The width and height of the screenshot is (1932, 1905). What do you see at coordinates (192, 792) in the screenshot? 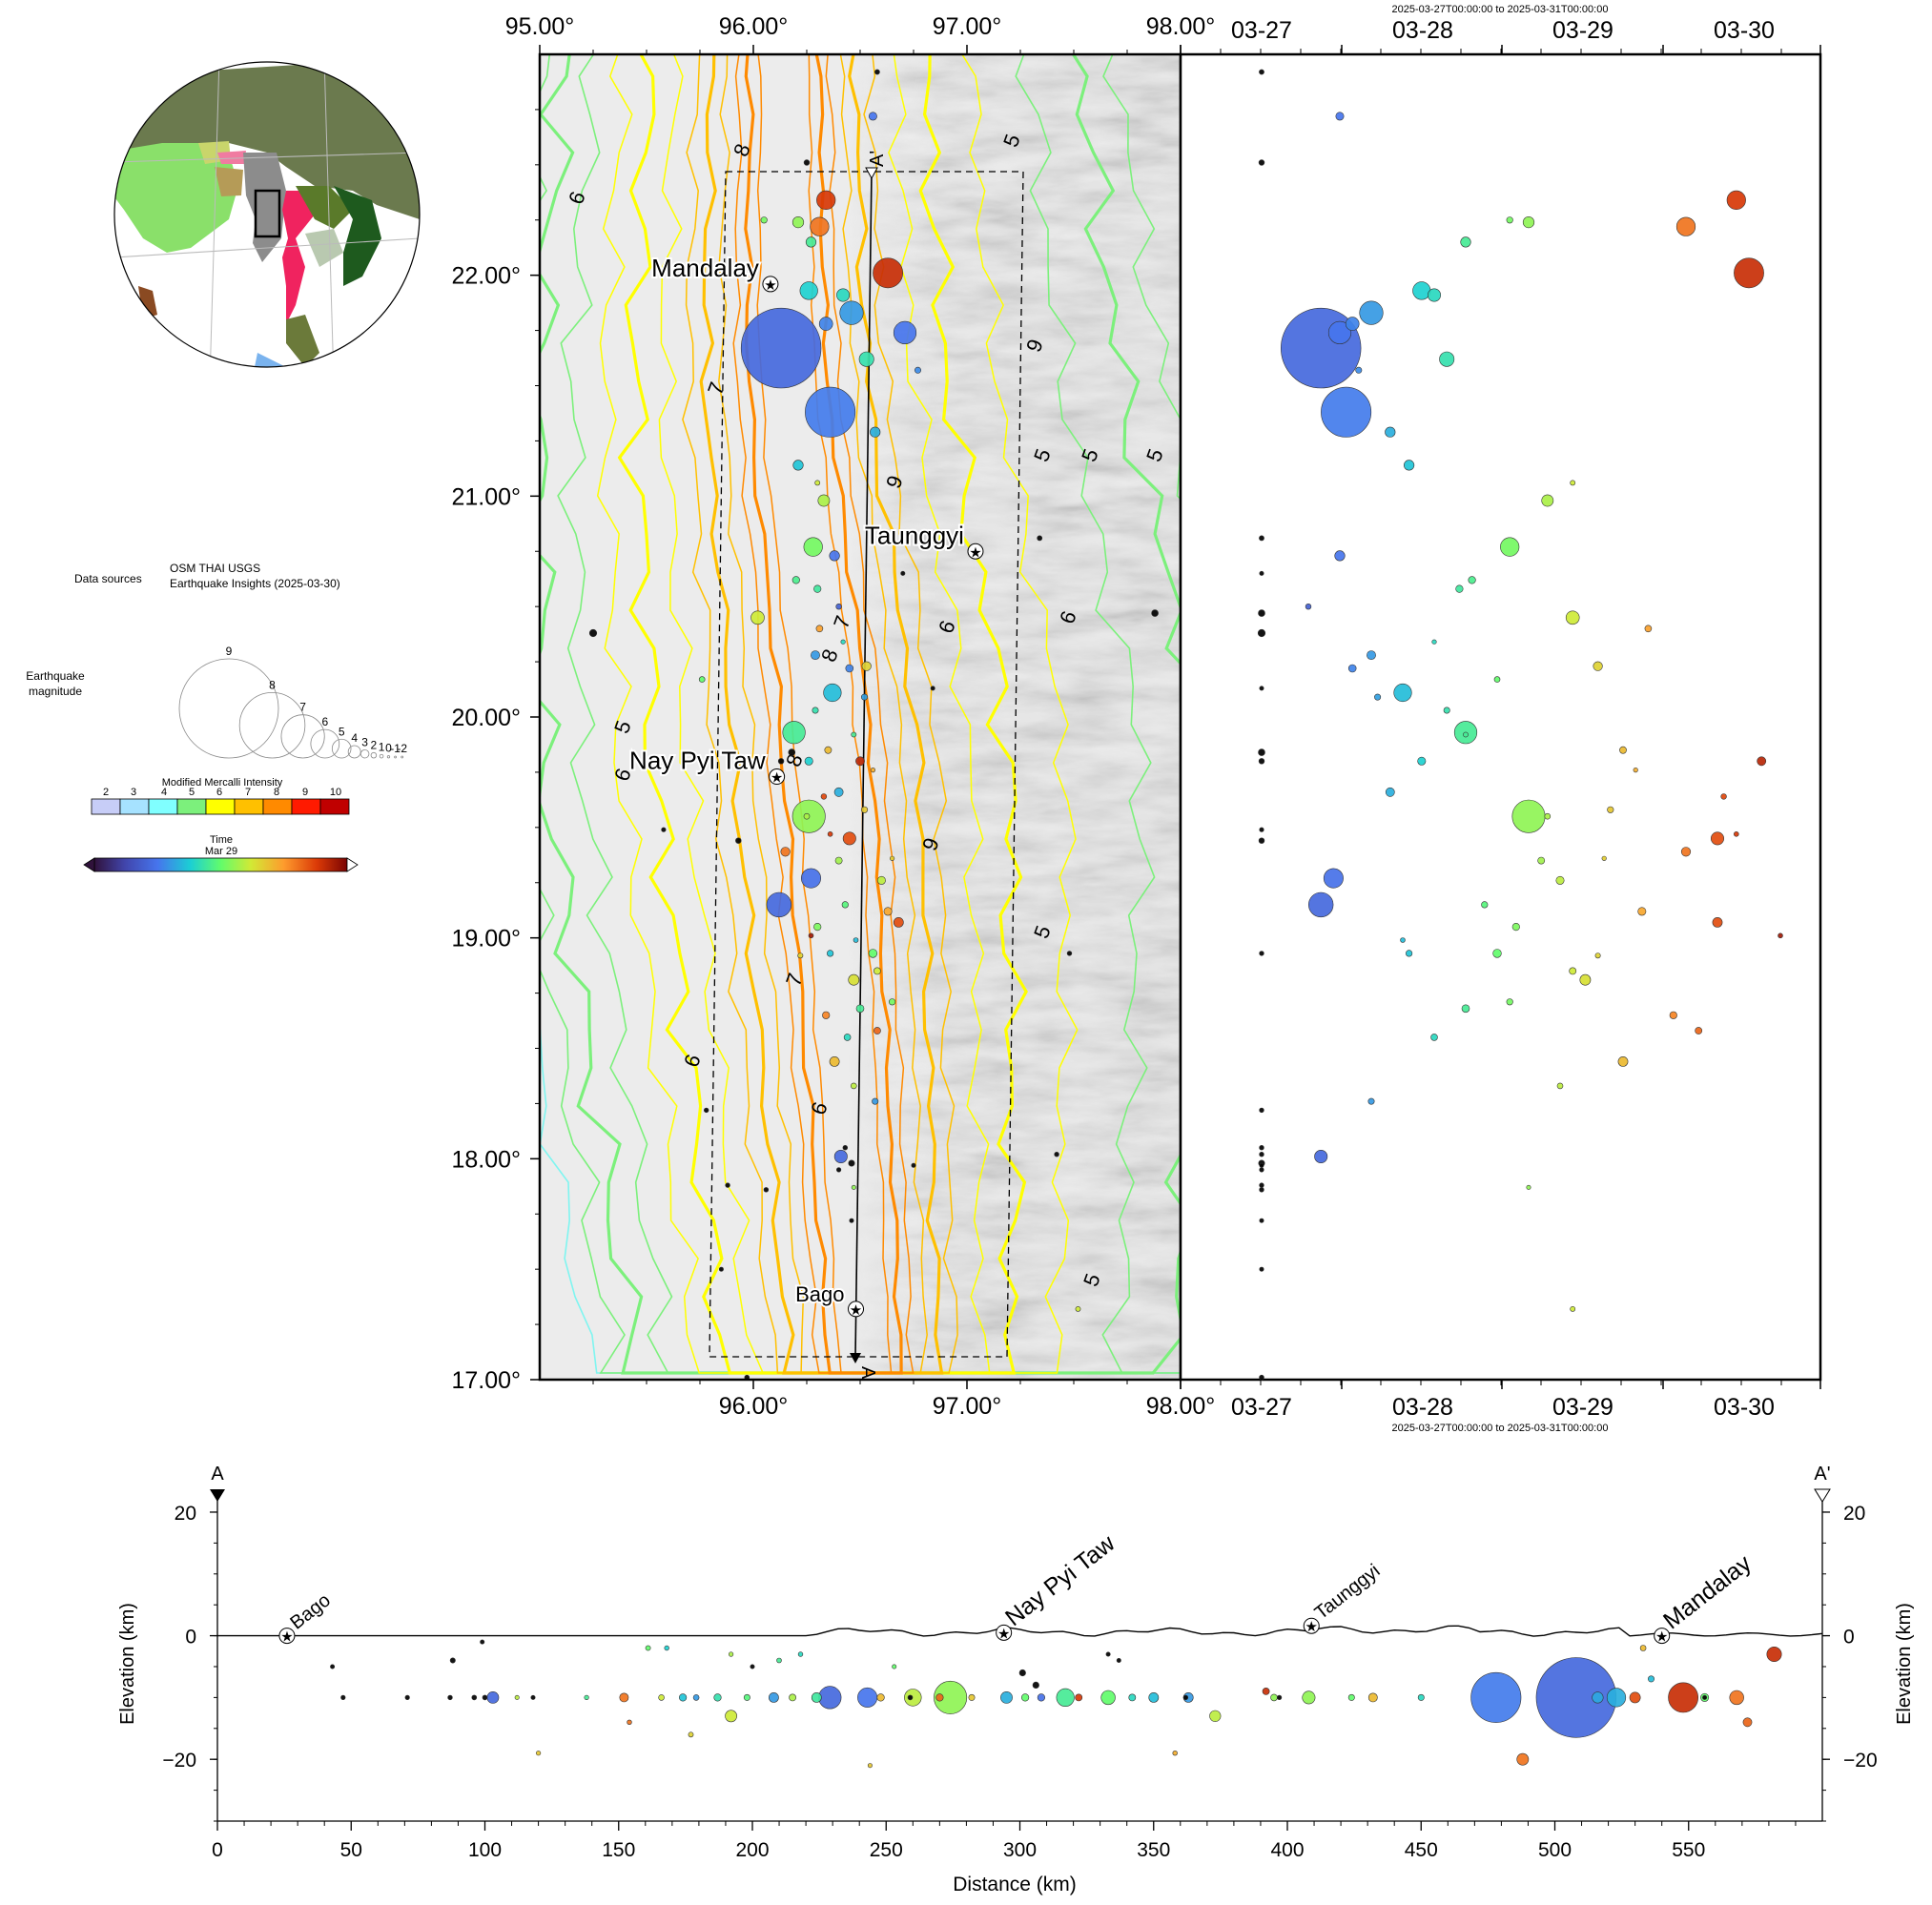
I see `mmi-tick-label: 5` at bounding box center [192, 792].